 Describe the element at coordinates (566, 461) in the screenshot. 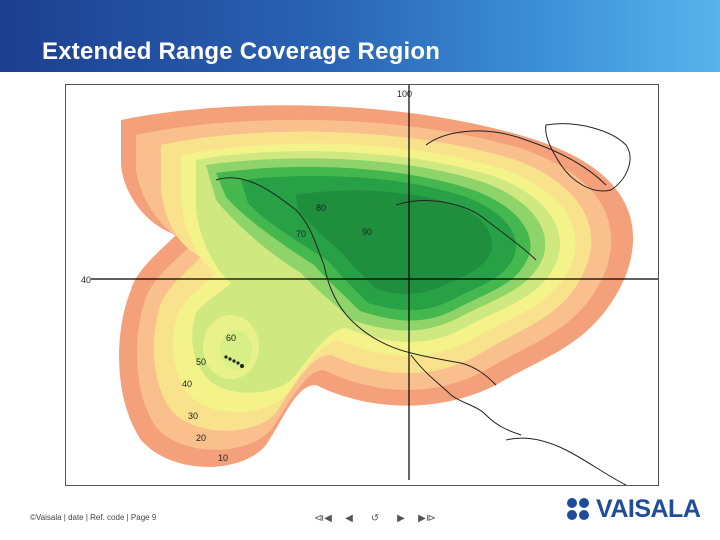

I see `south-america-coastline` at that location.